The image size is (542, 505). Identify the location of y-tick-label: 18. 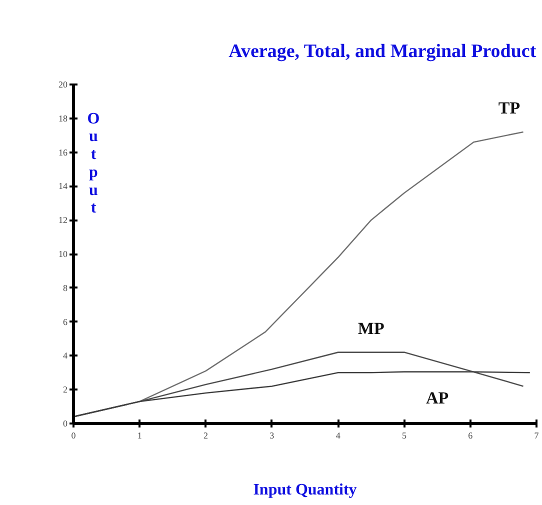
(63, 118).